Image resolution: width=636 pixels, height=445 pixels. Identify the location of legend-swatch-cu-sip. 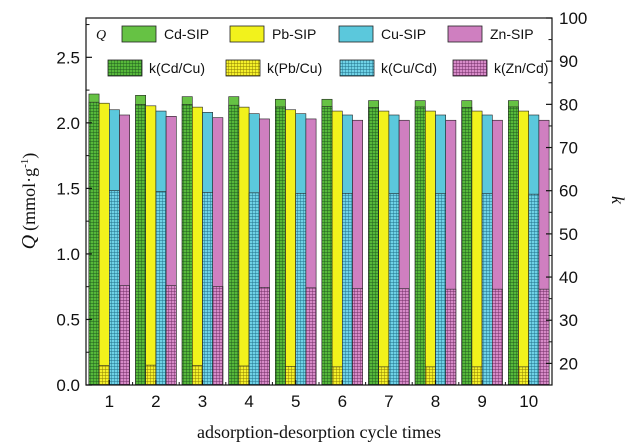
(356, 34).